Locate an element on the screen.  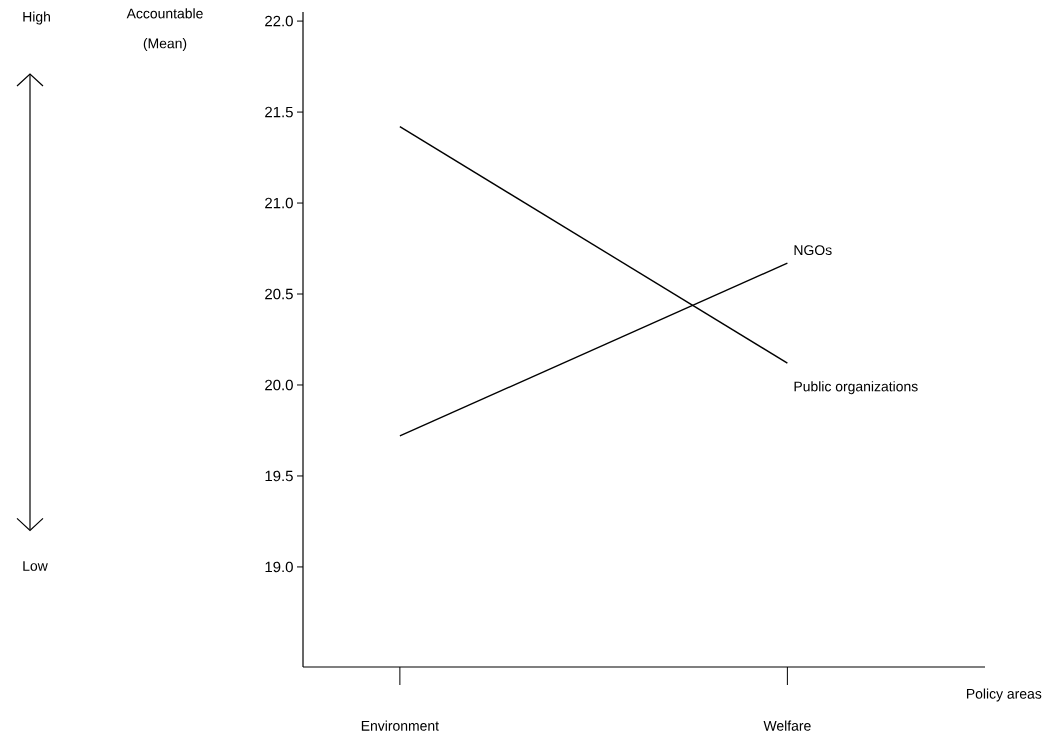
y-tick-label: 21.0 is located at coordinates (279, 203).